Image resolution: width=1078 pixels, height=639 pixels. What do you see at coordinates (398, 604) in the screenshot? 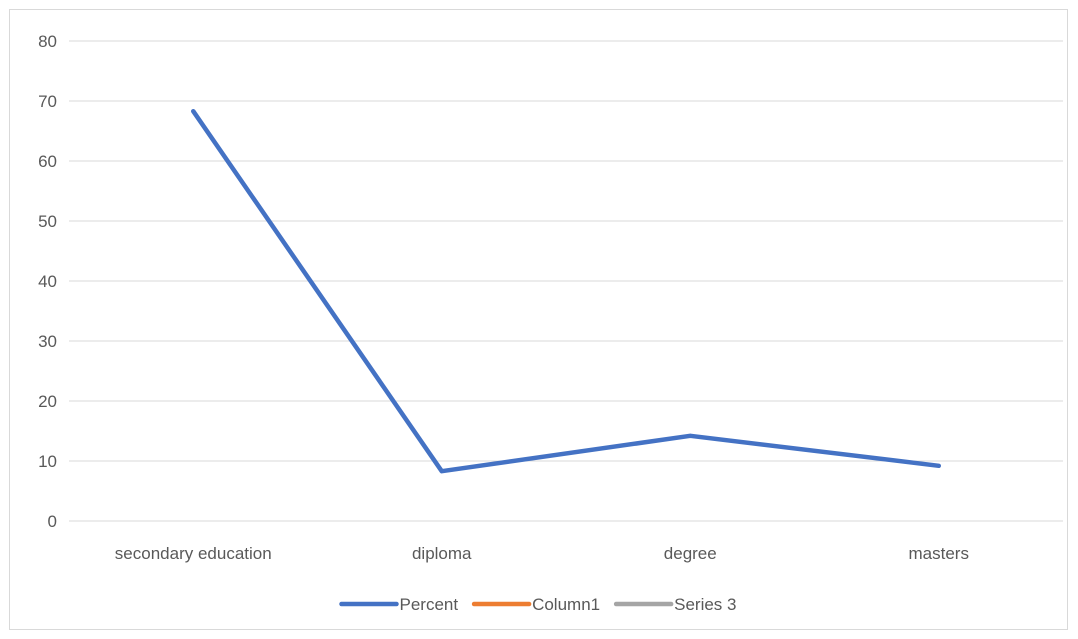
I see `legend-item: Percent` at bounding box center [398, 604].